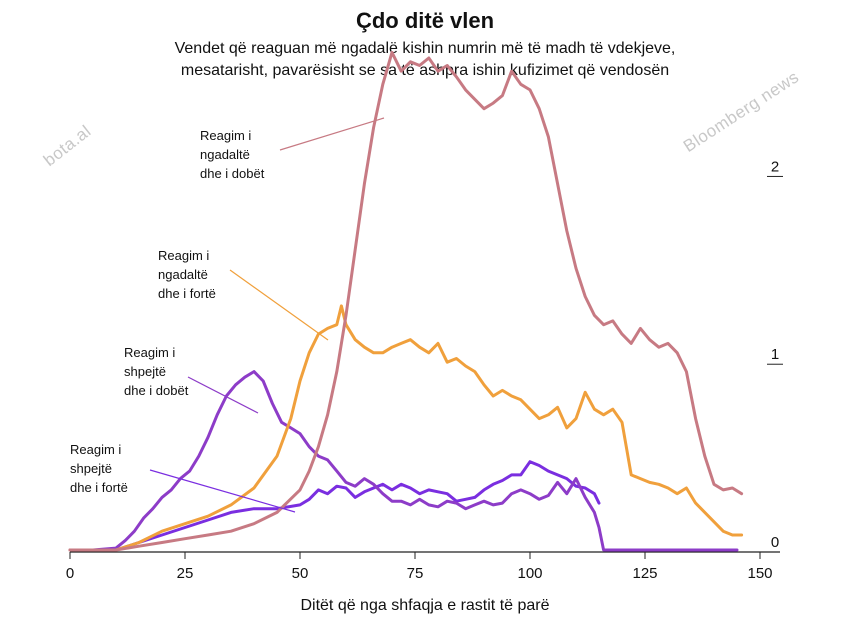 The height and width of the screenshot is (632, 850). I want to click on annotation-fast-strong: Reagim i shpejtë dhe i fortë, so click(99, 468).